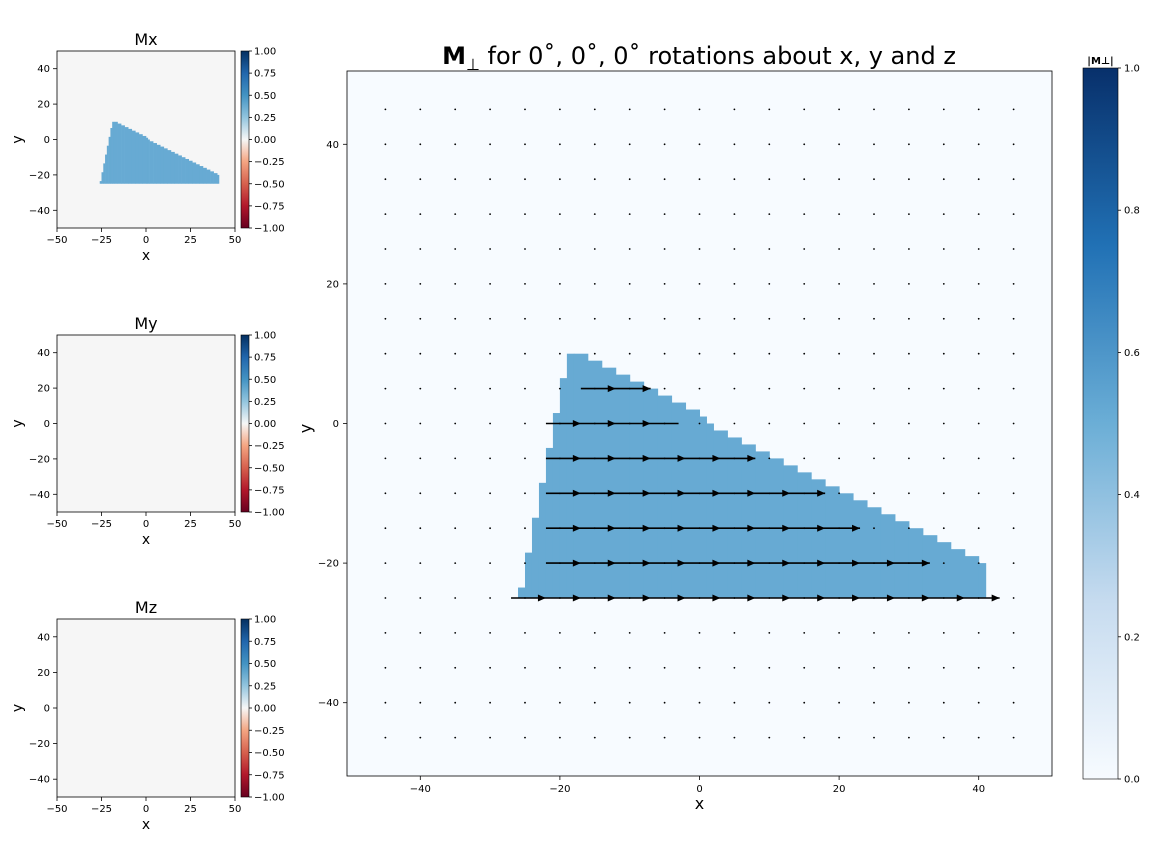 Image resolution: width=1152 pixels, height=864 pixels. What do you see at coordinates (56, 809) in the screenshot?
I see `mz-xtick-label: −50` at bounding box center [56, 809].